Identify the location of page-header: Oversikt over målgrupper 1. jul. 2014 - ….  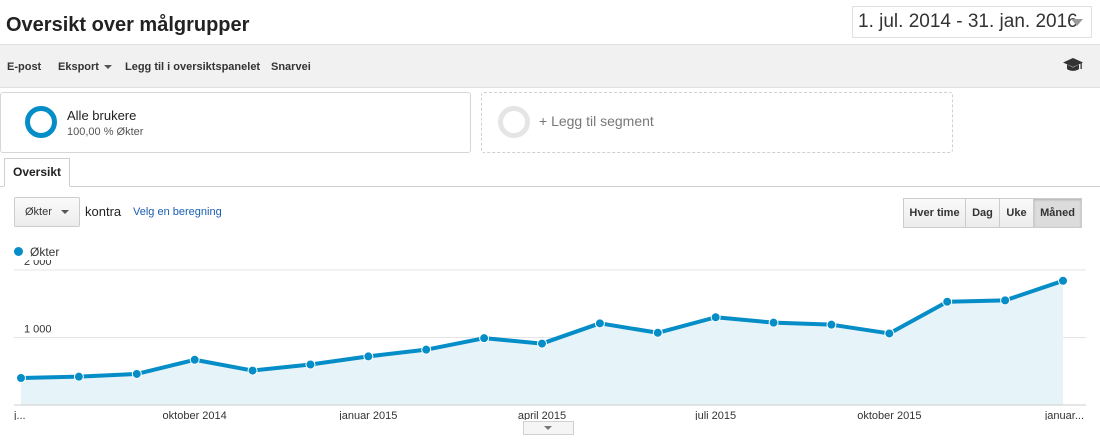
(550, 22).